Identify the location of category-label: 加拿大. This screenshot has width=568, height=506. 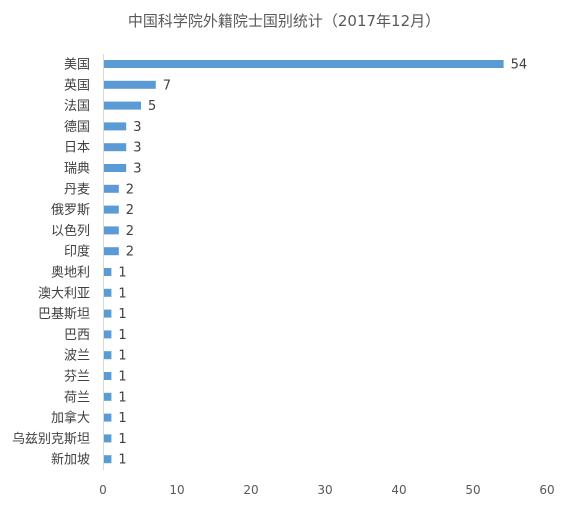
(70, 418).